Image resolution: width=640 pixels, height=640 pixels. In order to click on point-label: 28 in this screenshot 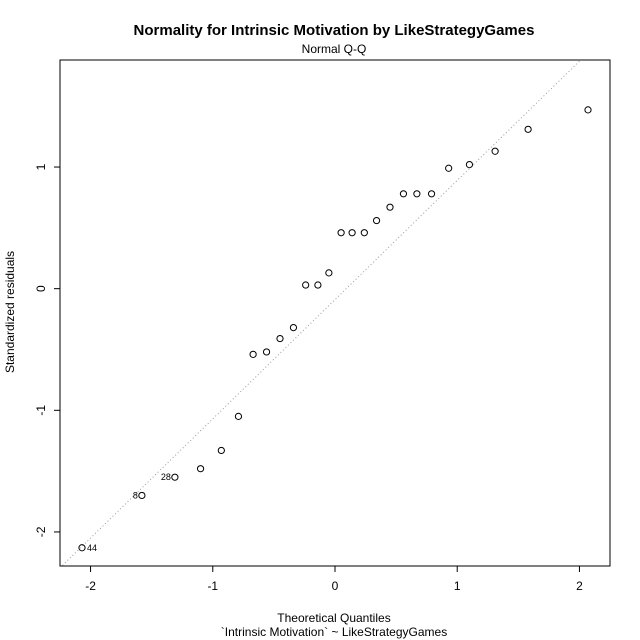, I will do `click(166, 477)`.